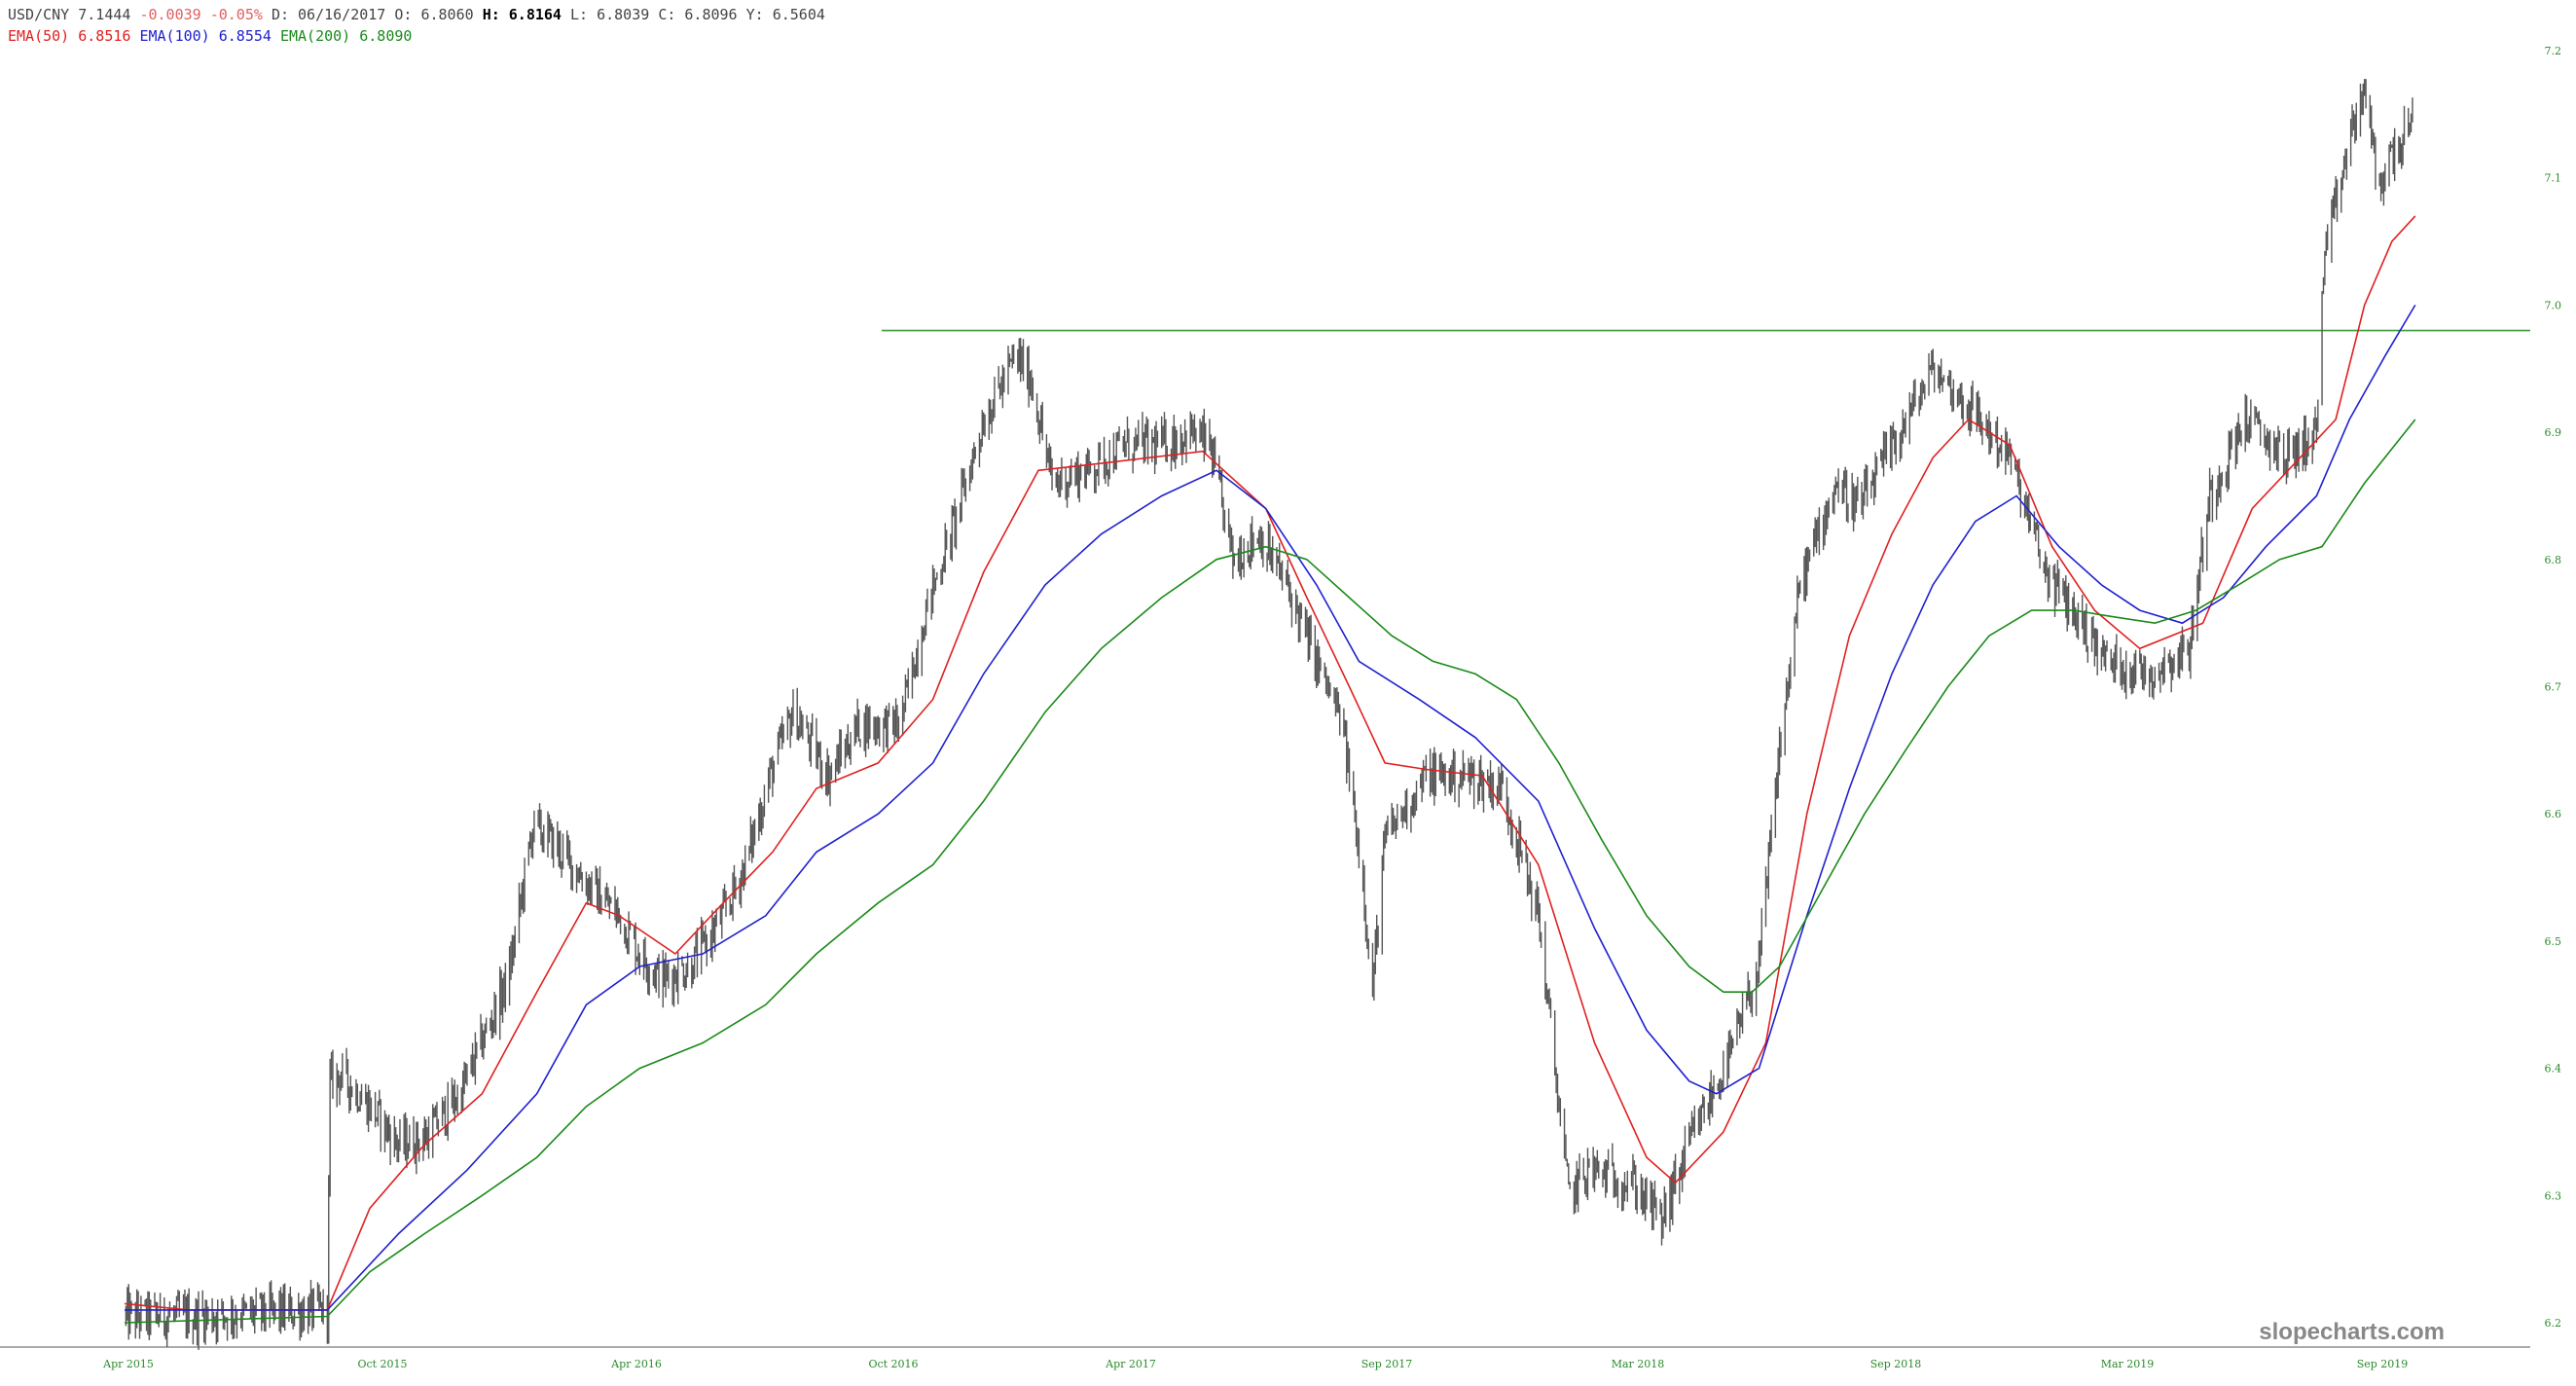 Image resolution: width=2576 pixels, height=1386 pixels. I want to click on y-tick-label: 6.9, so click(2553, 432).